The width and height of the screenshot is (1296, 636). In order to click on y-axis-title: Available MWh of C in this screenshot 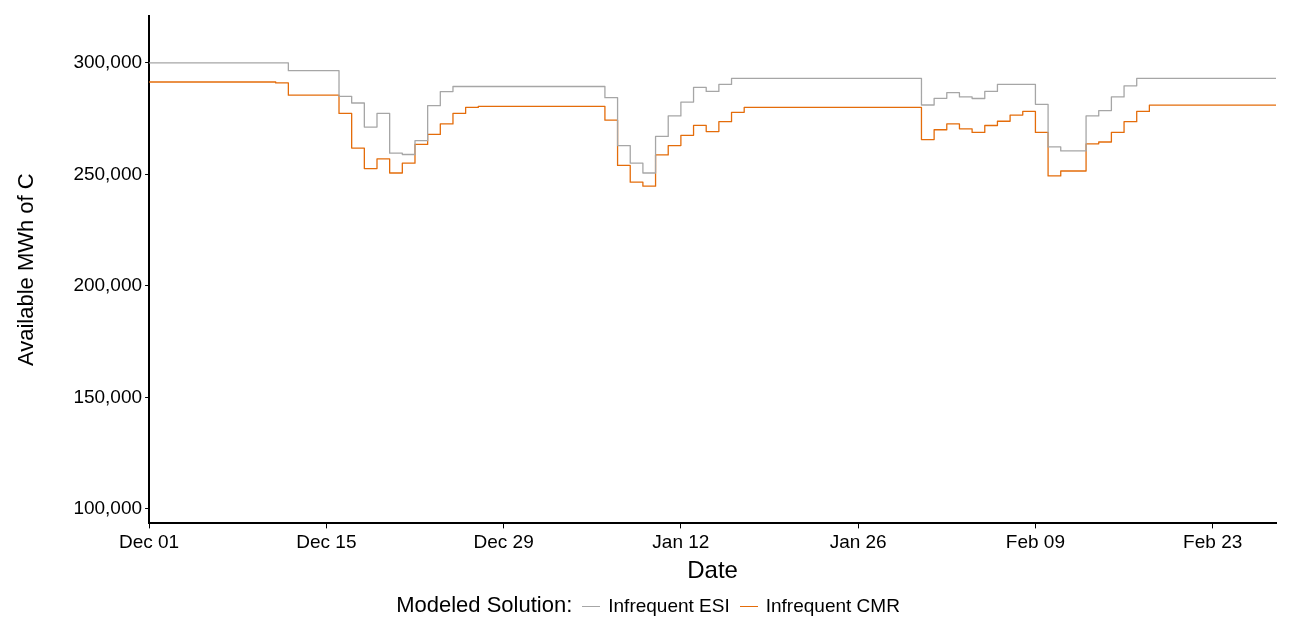, I will do `click(26, 270)`.